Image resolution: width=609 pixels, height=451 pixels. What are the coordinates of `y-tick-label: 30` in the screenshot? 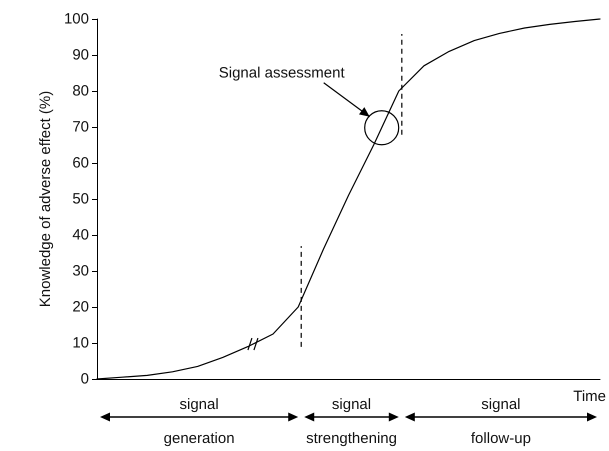 It's located at (80, 271).